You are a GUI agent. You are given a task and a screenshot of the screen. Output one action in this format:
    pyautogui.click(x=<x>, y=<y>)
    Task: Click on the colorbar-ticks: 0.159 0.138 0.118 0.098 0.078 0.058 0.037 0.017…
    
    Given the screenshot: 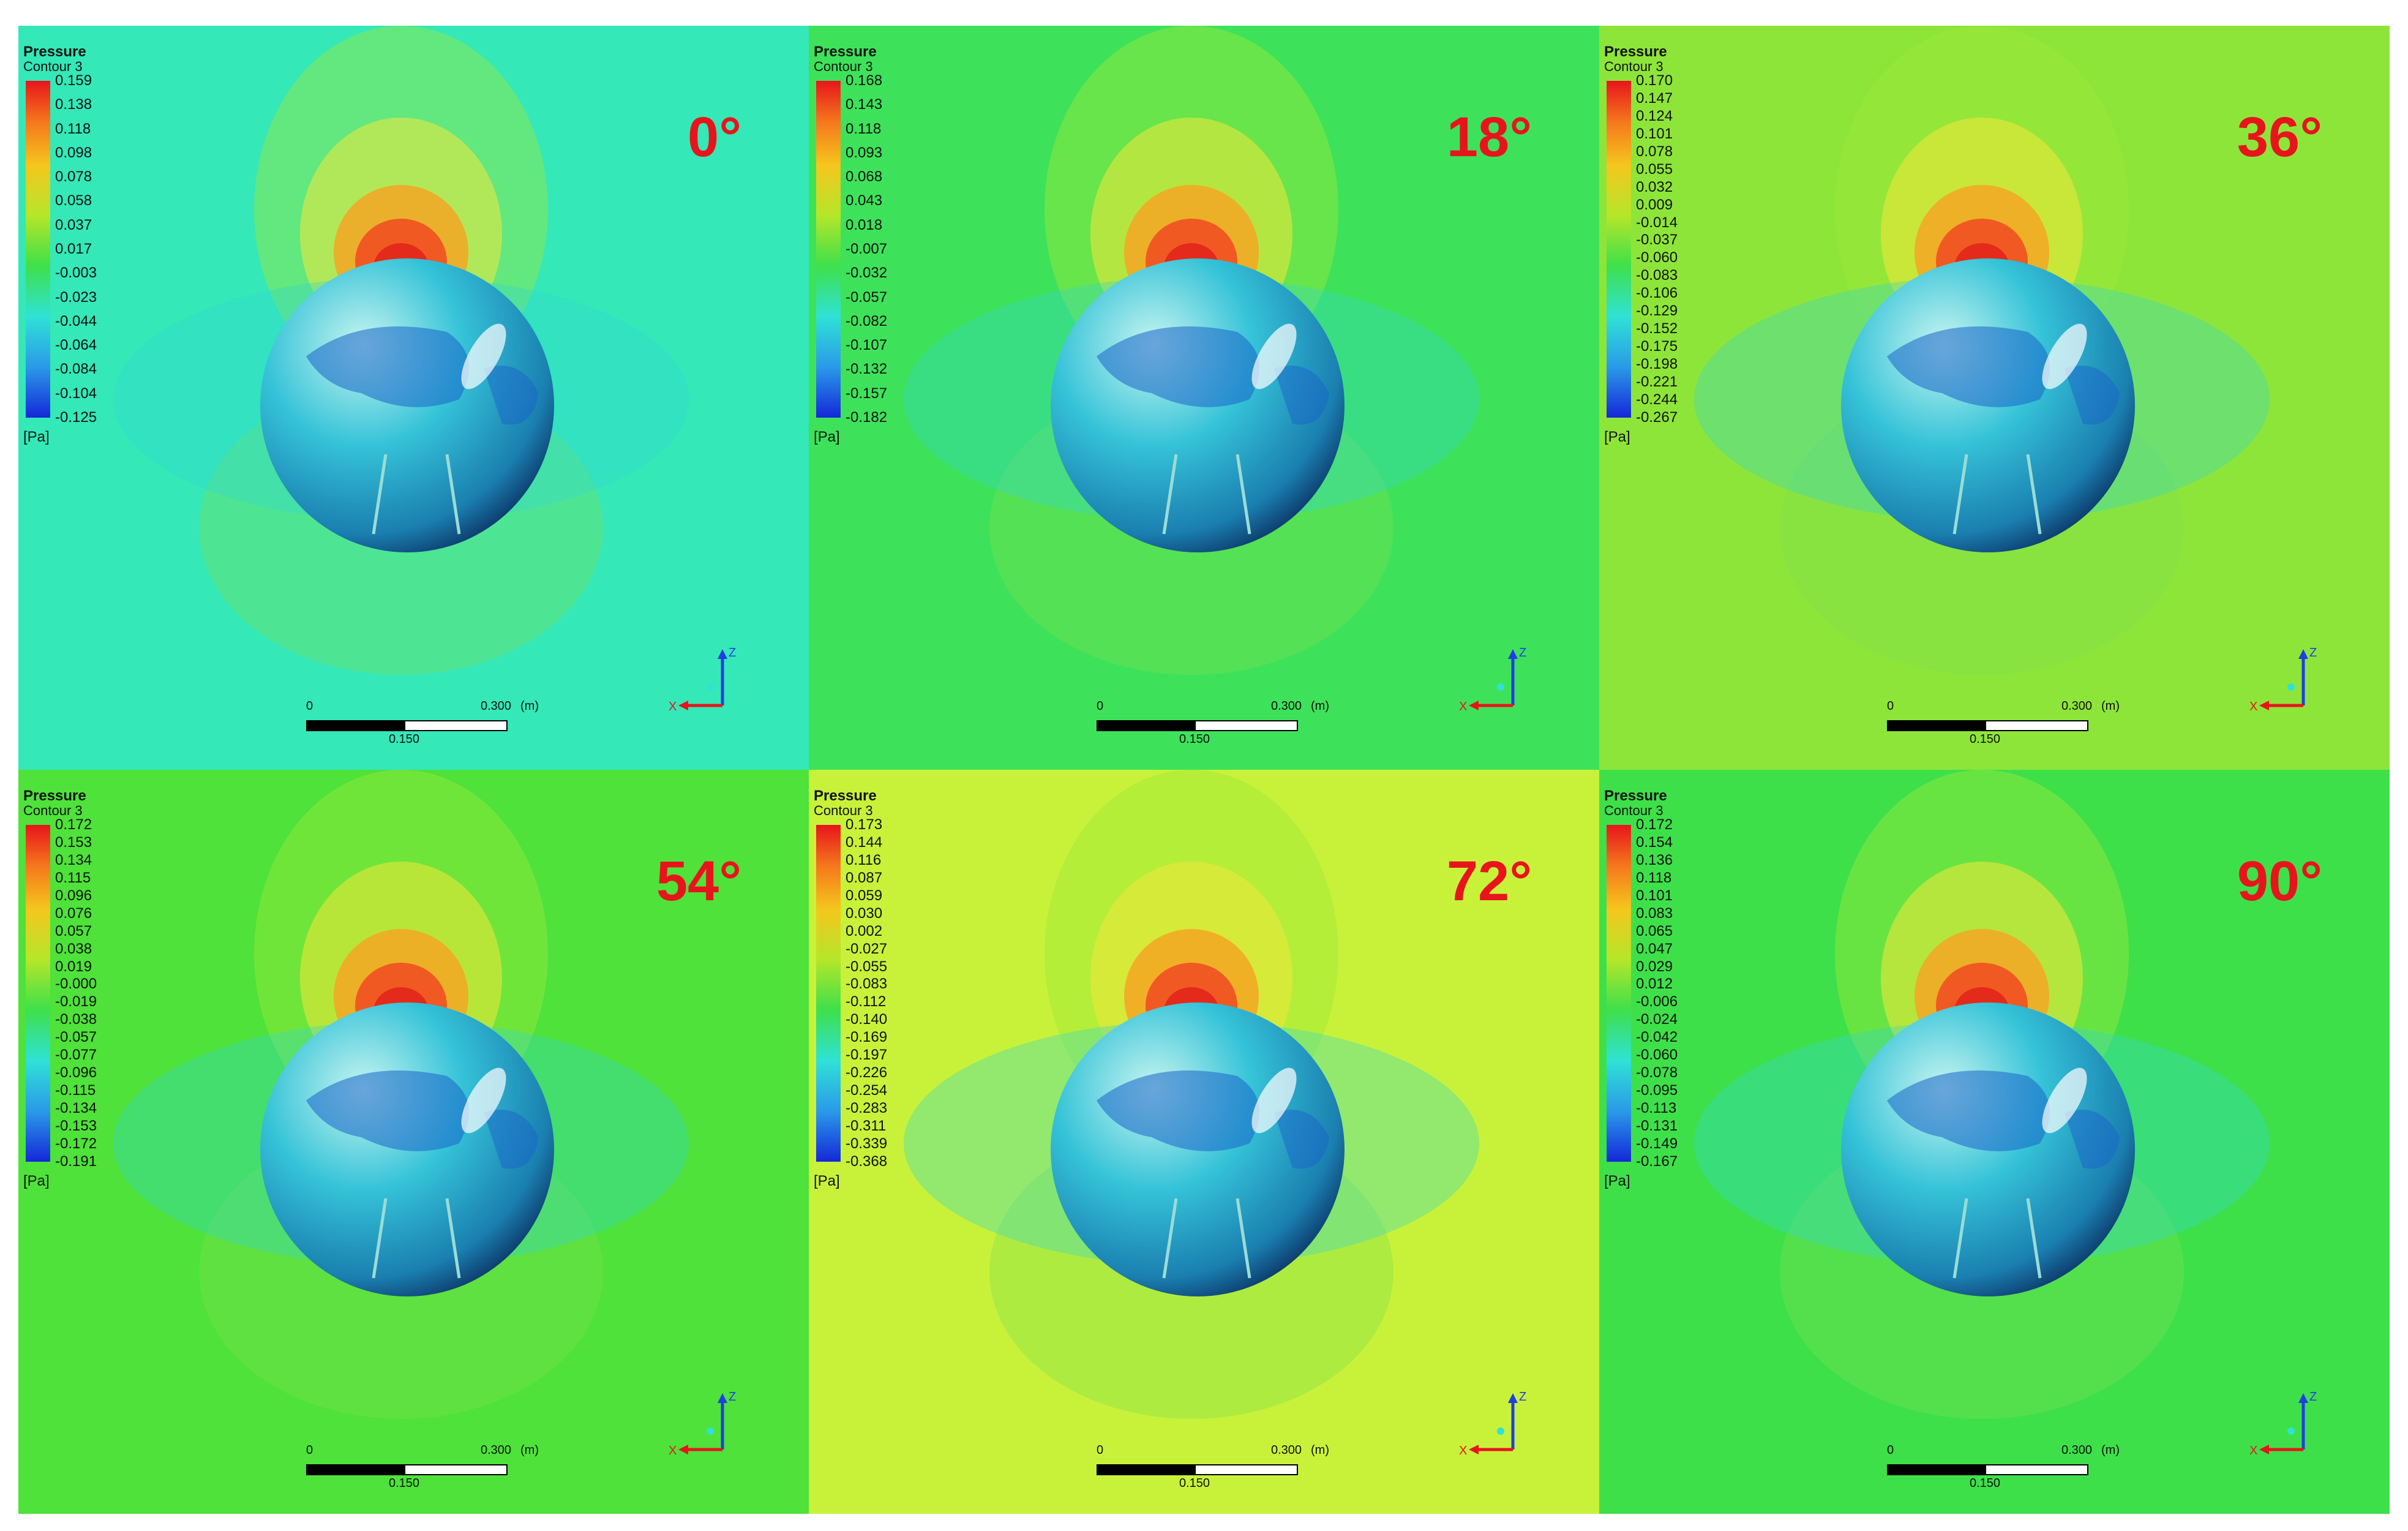 What is the action you would take?
    pyautogui.click(x=76, y=250)
    